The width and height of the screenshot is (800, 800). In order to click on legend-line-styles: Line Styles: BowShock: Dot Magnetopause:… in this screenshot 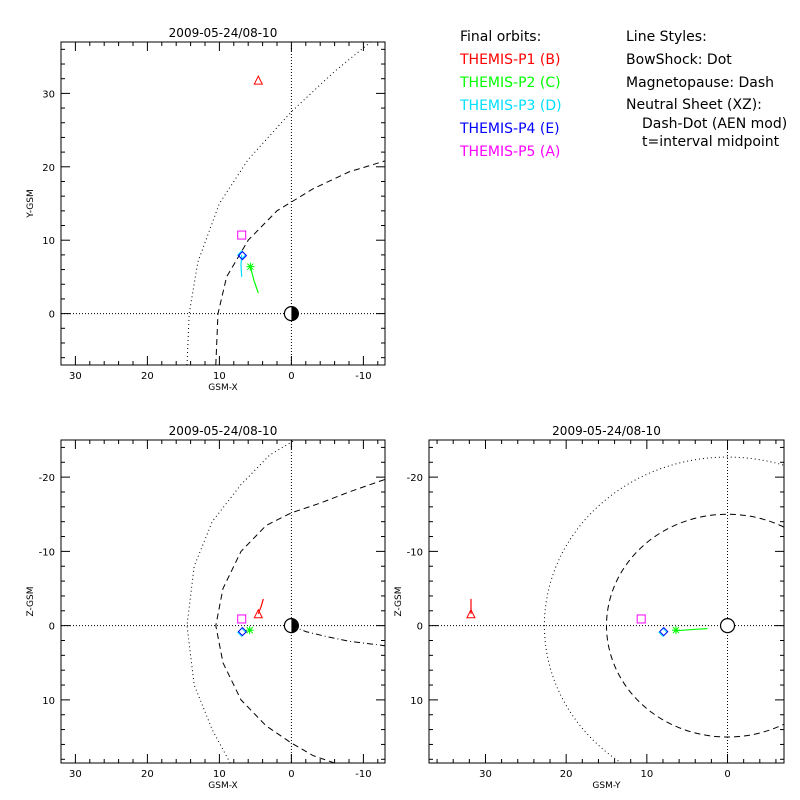, I will do `click(706, 88)`.